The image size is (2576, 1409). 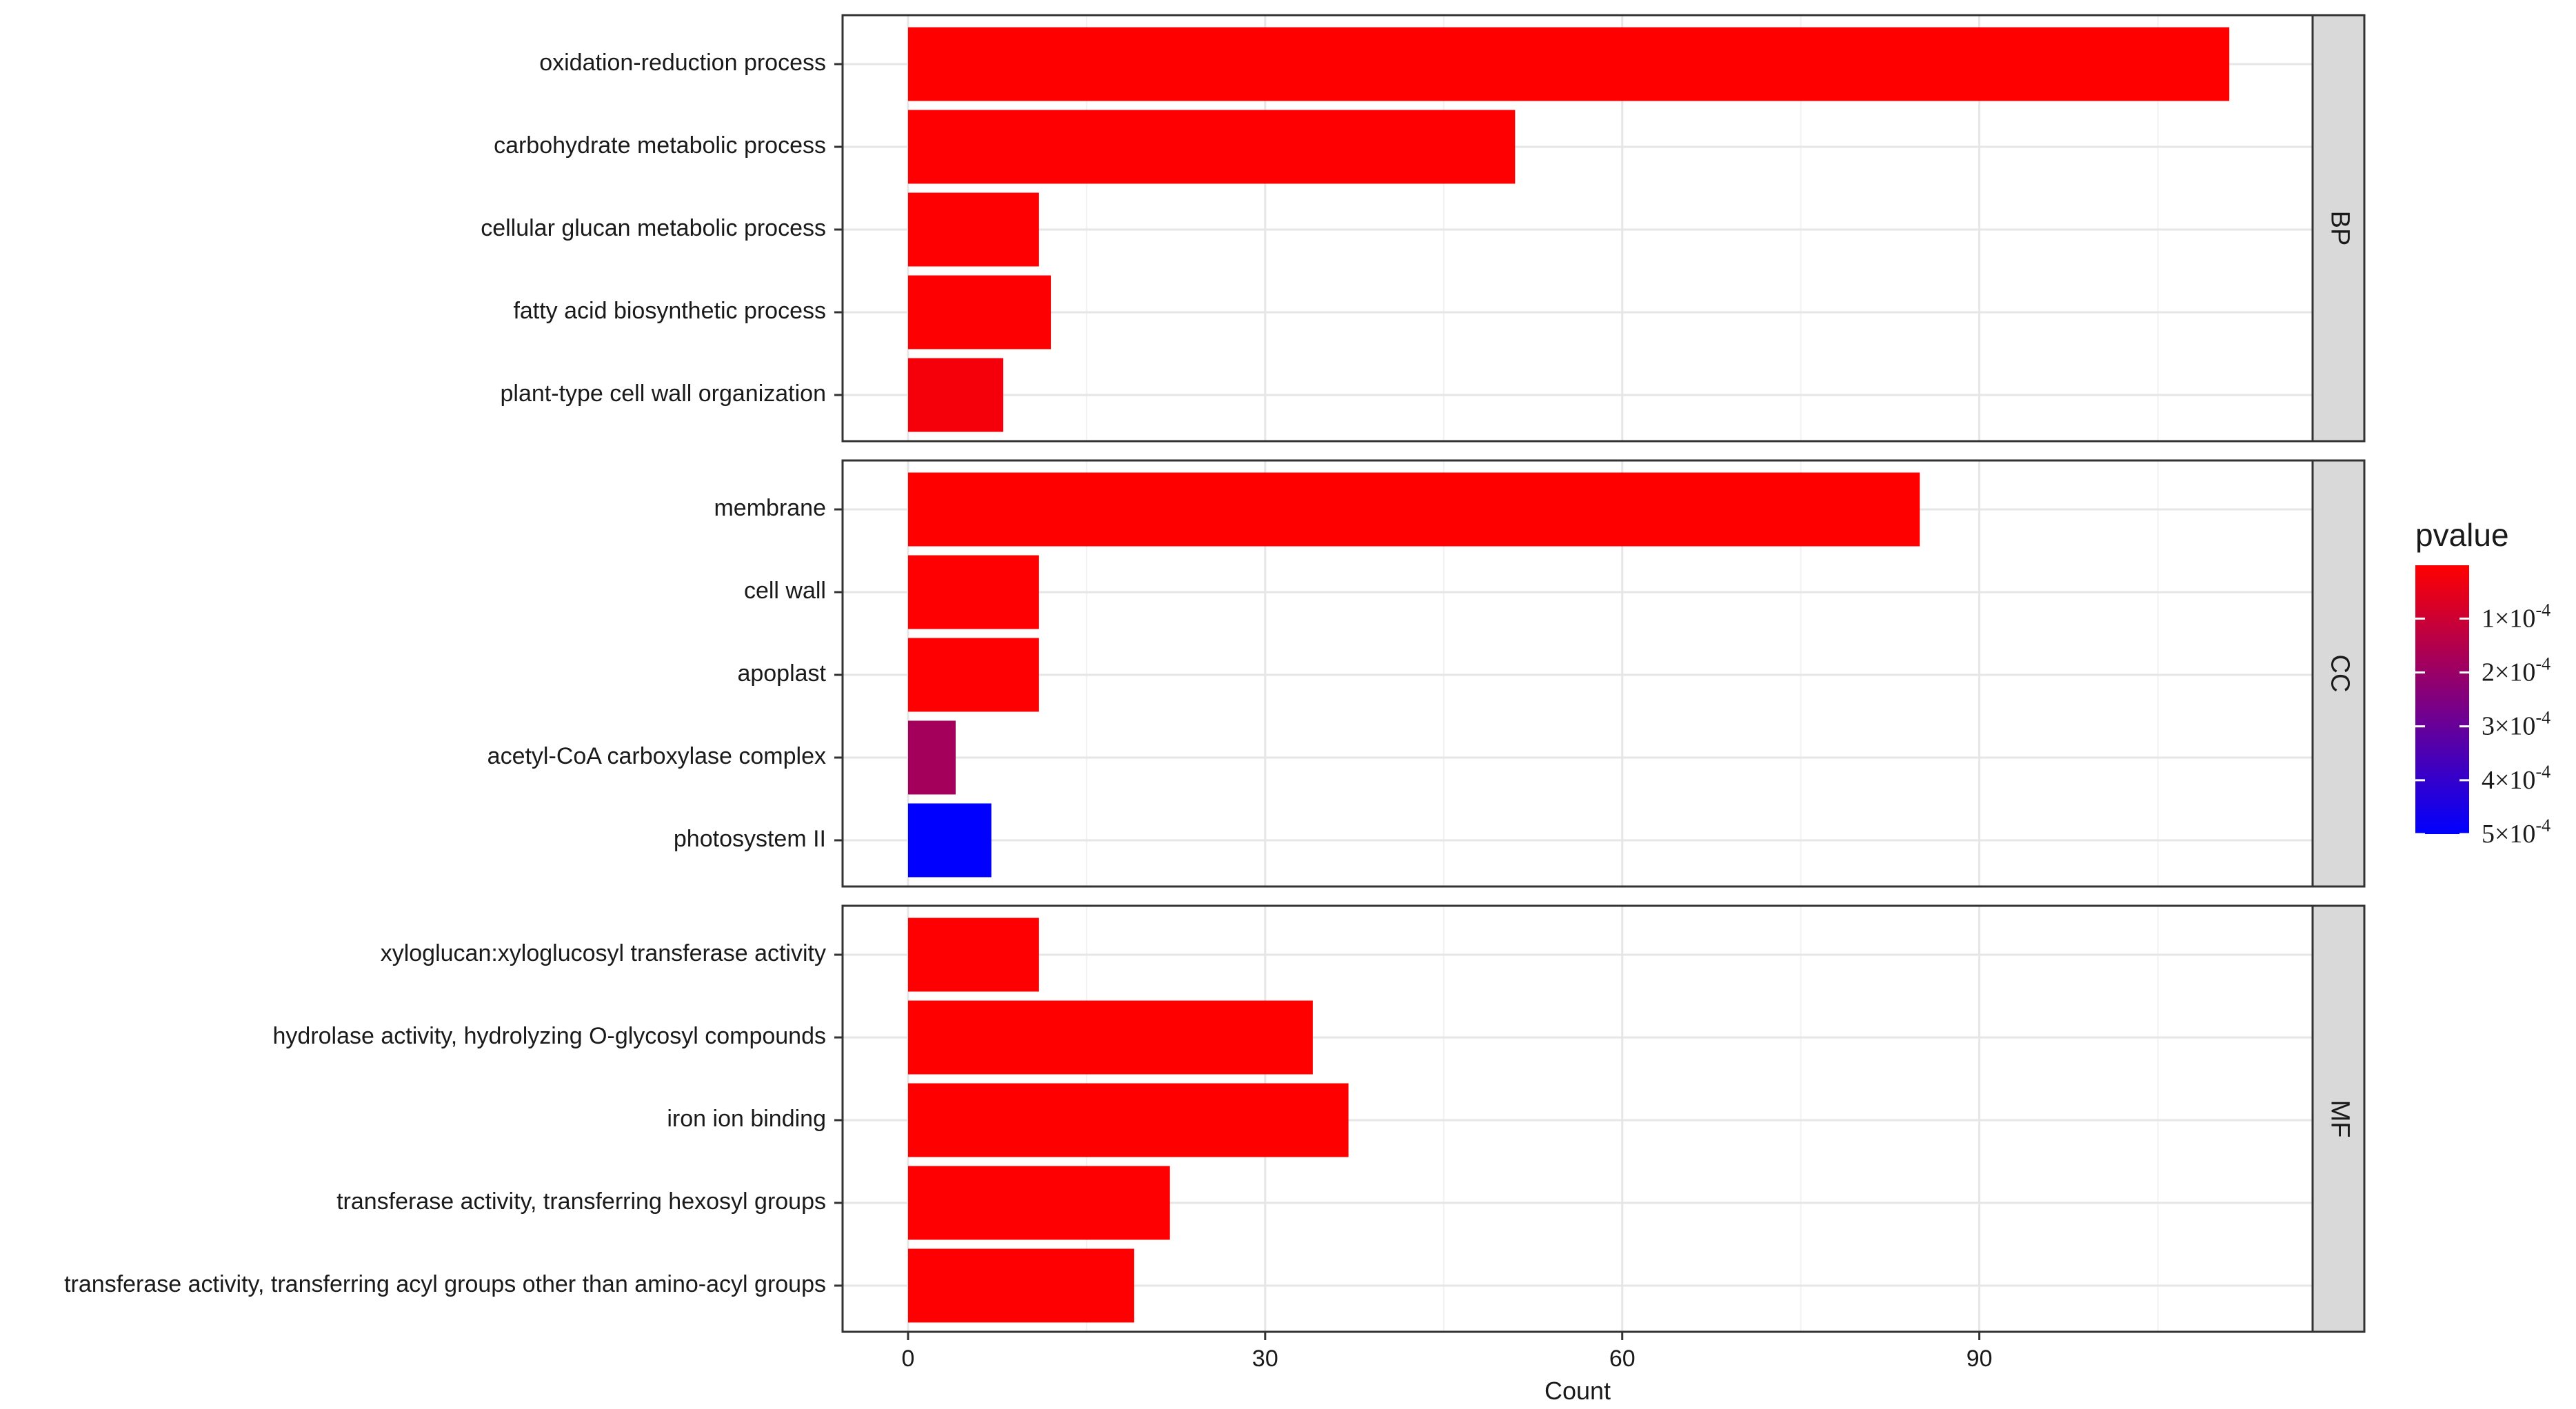 I want to click on x-tick-label: 30, so click(x=1265, y=1359).